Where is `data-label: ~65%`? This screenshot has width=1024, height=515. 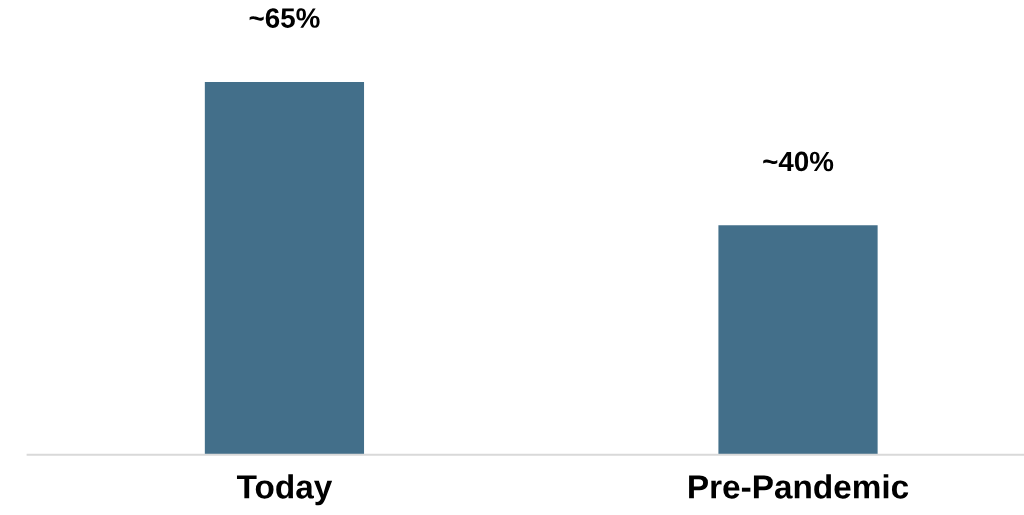
data-label: ~65% is located at coordinates (284, 18).